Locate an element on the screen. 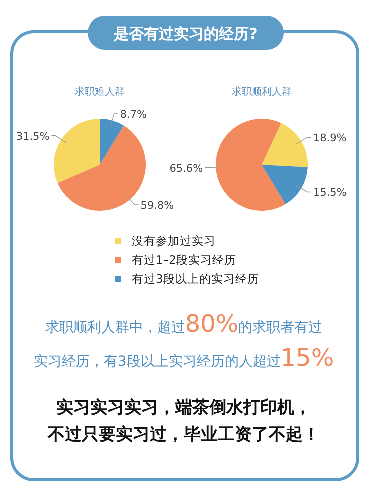  text: 实习经历，有3段以上实习经历的人超过15% is located at coordinates (184, 358).